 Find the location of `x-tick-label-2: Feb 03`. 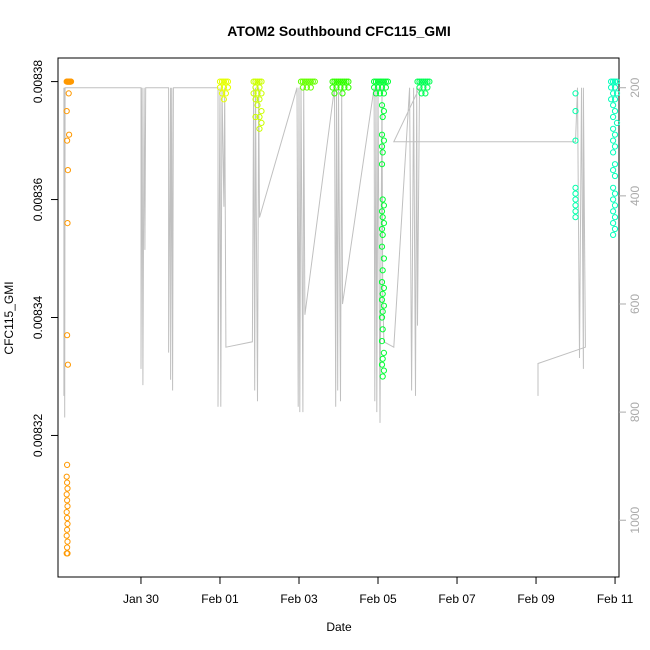

x-tick-label-2: Feb 03 is located at coordinates (299, 599).